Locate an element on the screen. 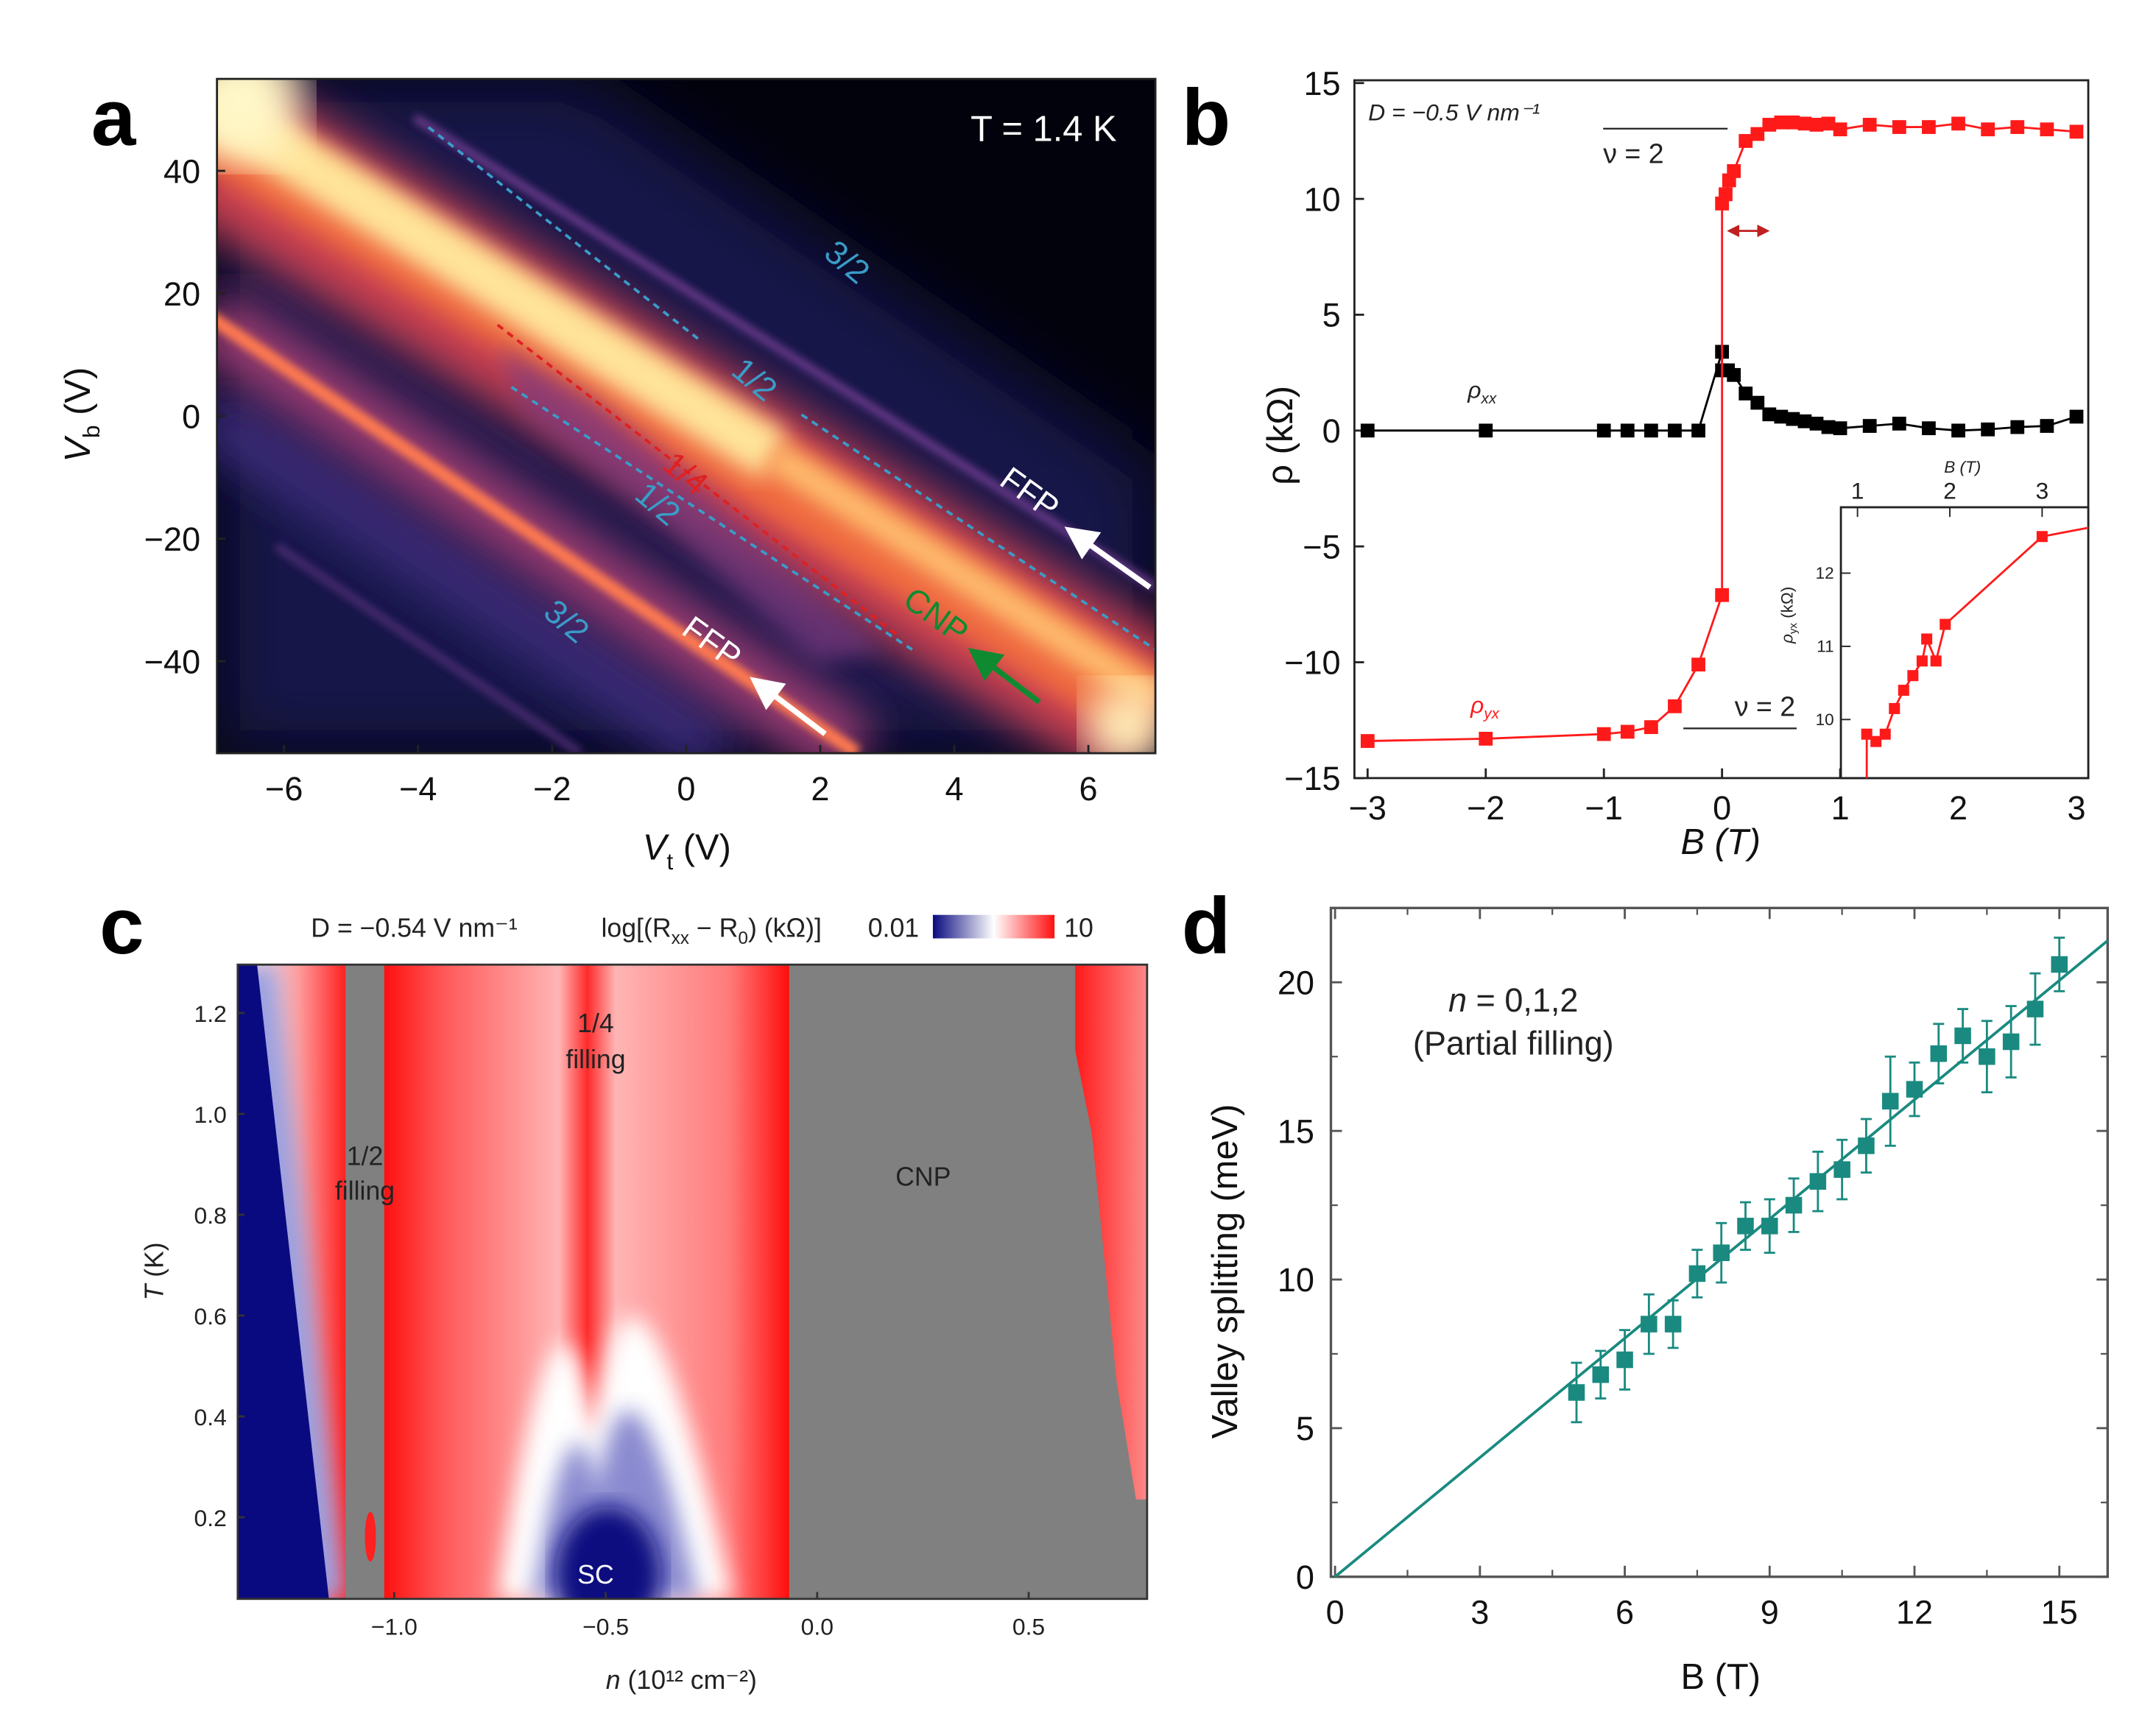 The image size is (2156, 1722). cnp-arrow is located at coordinates (1004, 676).